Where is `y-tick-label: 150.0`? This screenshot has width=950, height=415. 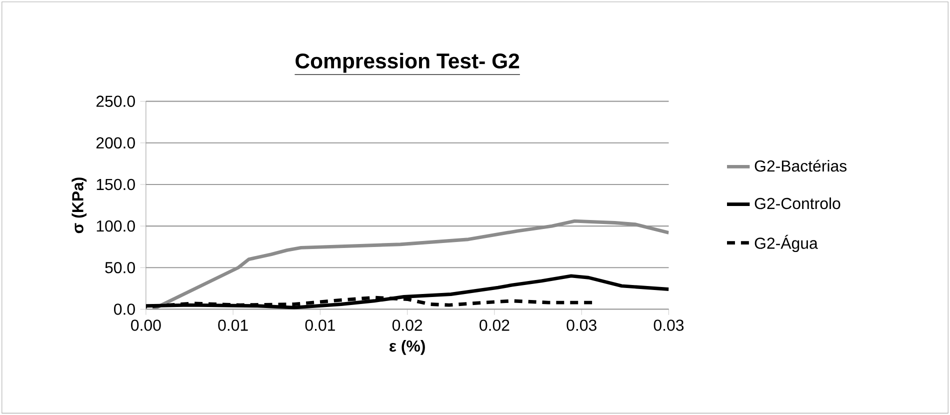 y-tick-label: 150.0 is located at coordinates (115, 184).